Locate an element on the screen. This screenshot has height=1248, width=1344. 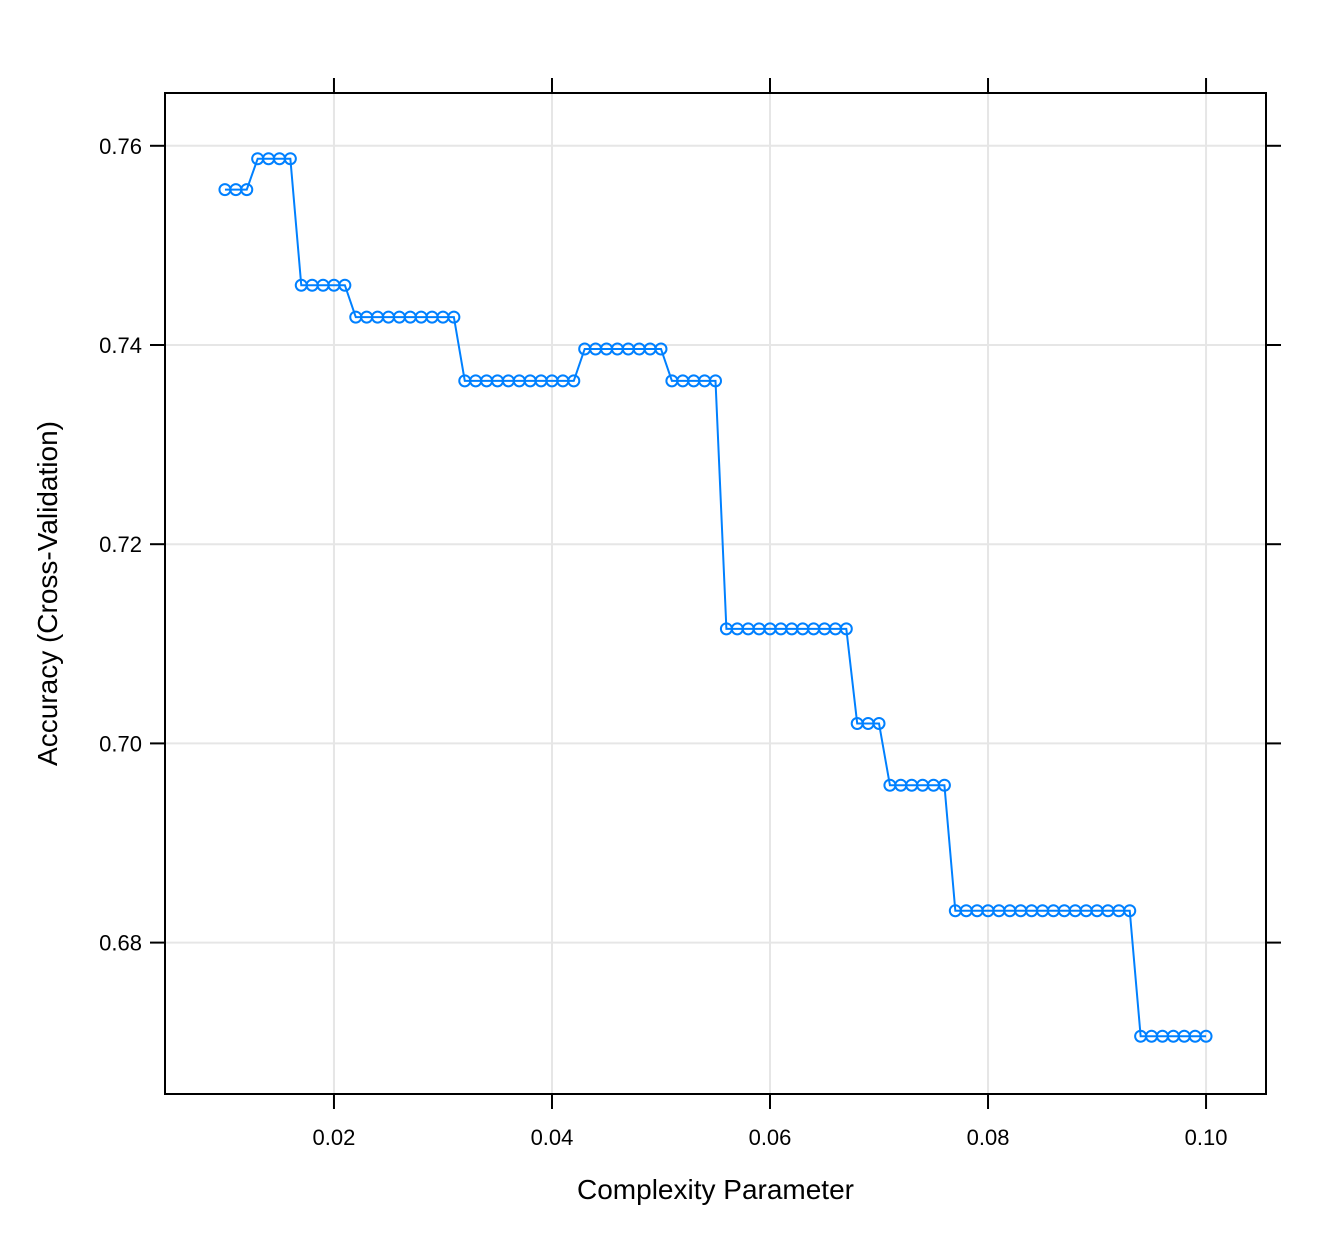
y-tick-label: 0.74 is located at coordinates (120, 345).